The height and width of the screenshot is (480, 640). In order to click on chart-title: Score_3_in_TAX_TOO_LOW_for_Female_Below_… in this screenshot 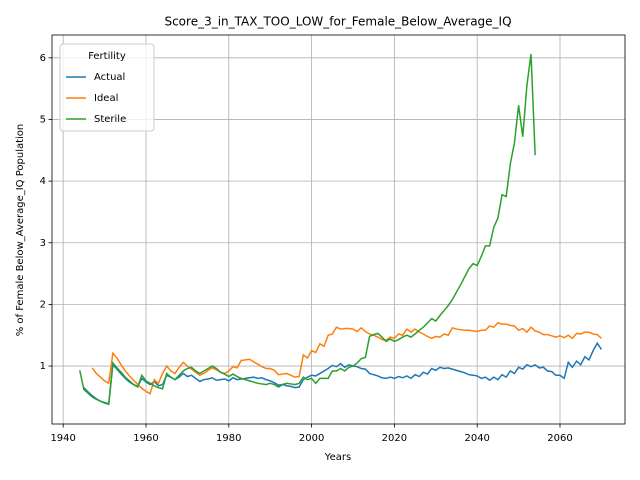, I will do `click(337, 22)`.